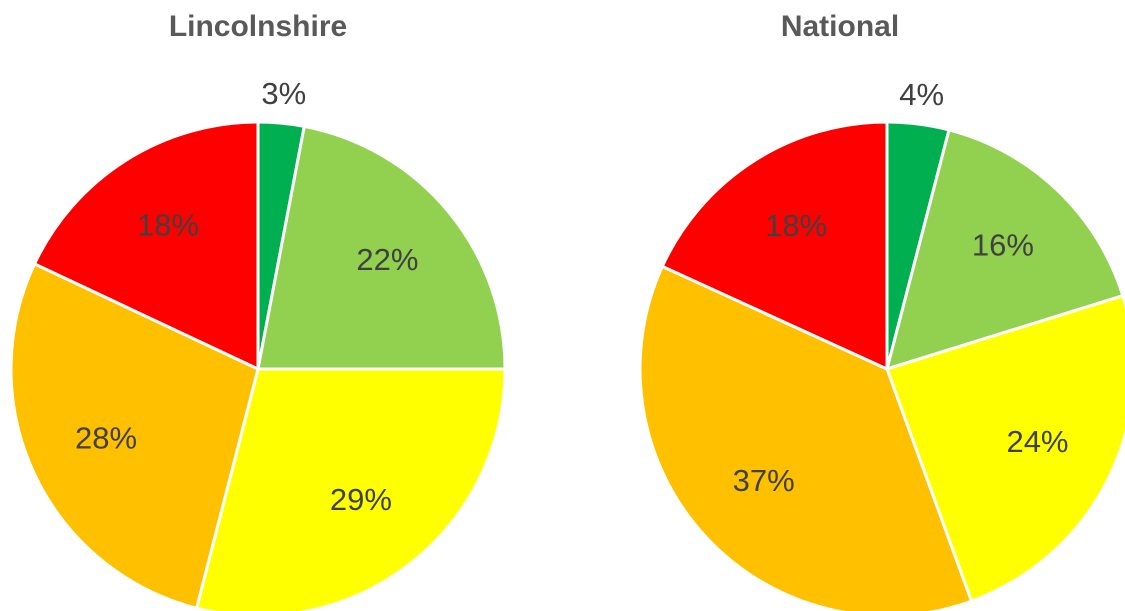 The width and height of the screenshot is (1125, 611). What do you see at coordinates (361, 499) in the screenshot?
I see `data-label: 29%` at bounding box center [361, 499].